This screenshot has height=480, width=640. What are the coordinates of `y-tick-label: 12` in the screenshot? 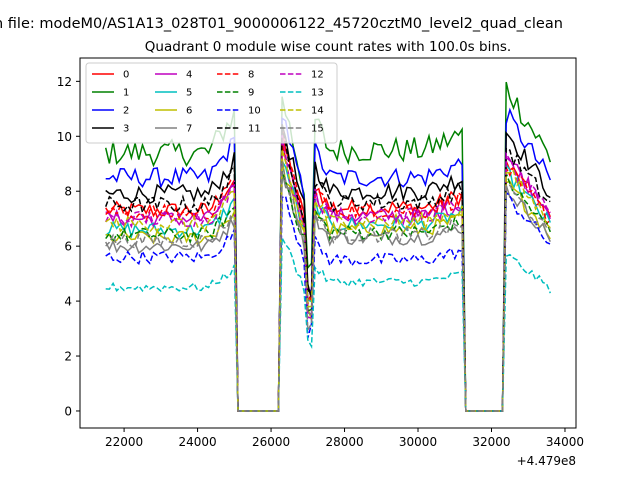 It's located at (64, 82).